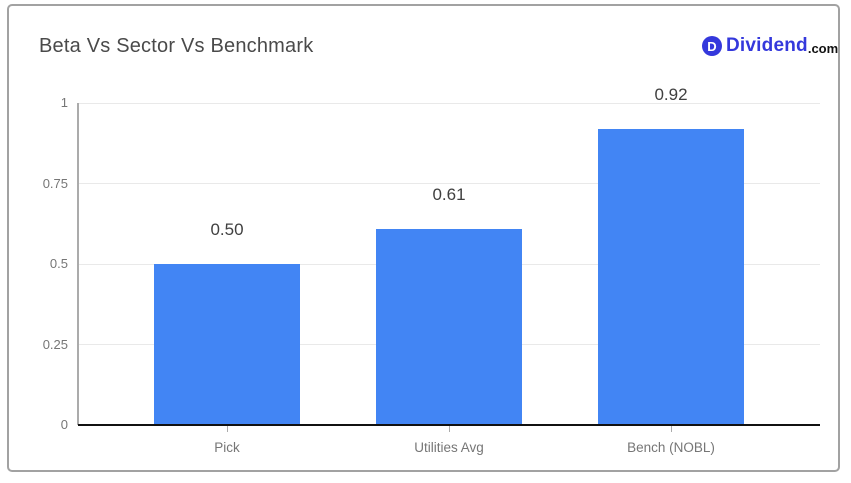 The image size is (851, 483). Describe the element at coordinates (823, 48) in the screenshot. I see `logo-suffix: .com` at that location.